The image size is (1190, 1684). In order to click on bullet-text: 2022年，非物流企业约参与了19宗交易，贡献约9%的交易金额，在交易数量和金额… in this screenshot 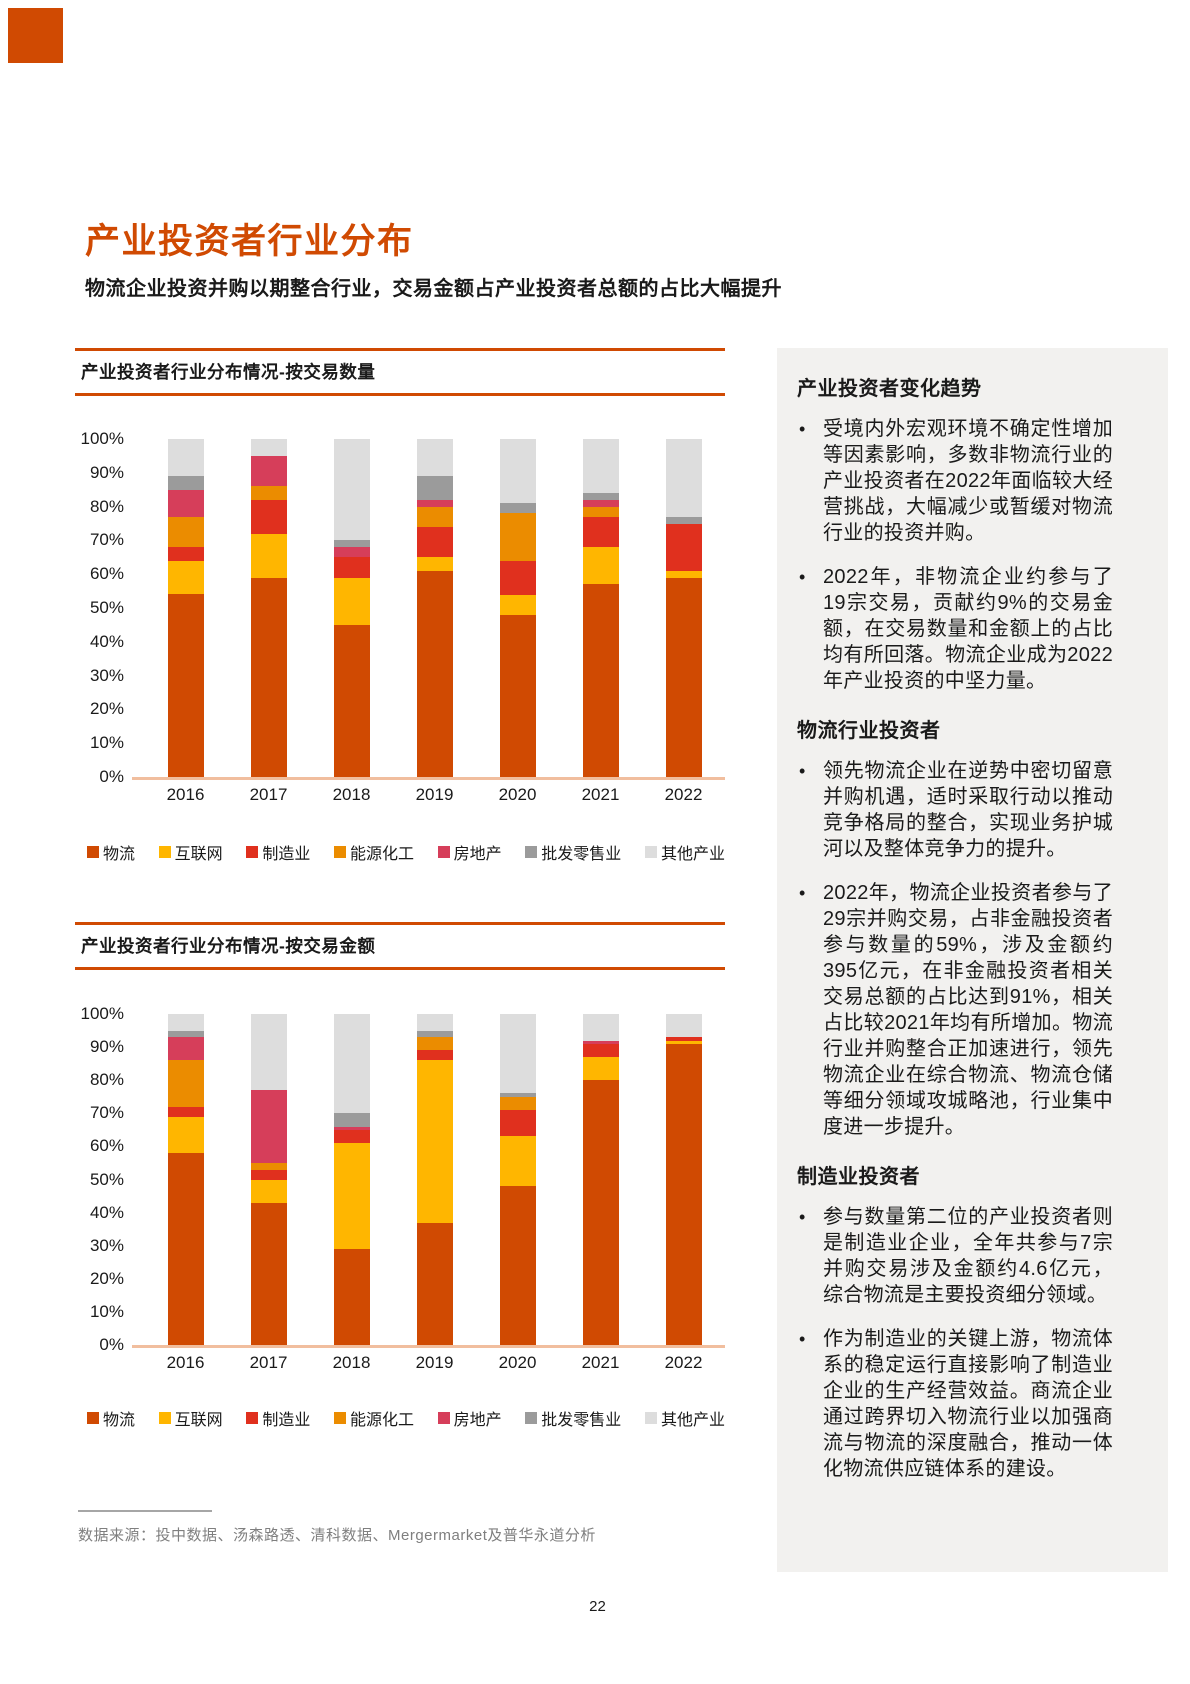, I will do `click(968, 629)`.